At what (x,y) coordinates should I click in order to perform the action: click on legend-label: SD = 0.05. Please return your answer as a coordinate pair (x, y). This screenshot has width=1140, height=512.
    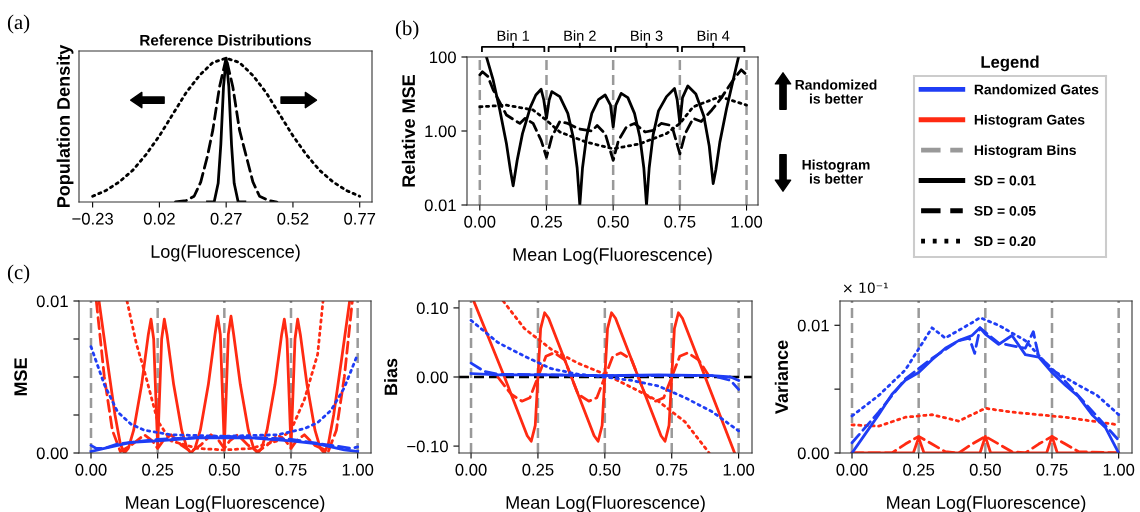
    Looking at the image, I should click on (1005, 210).